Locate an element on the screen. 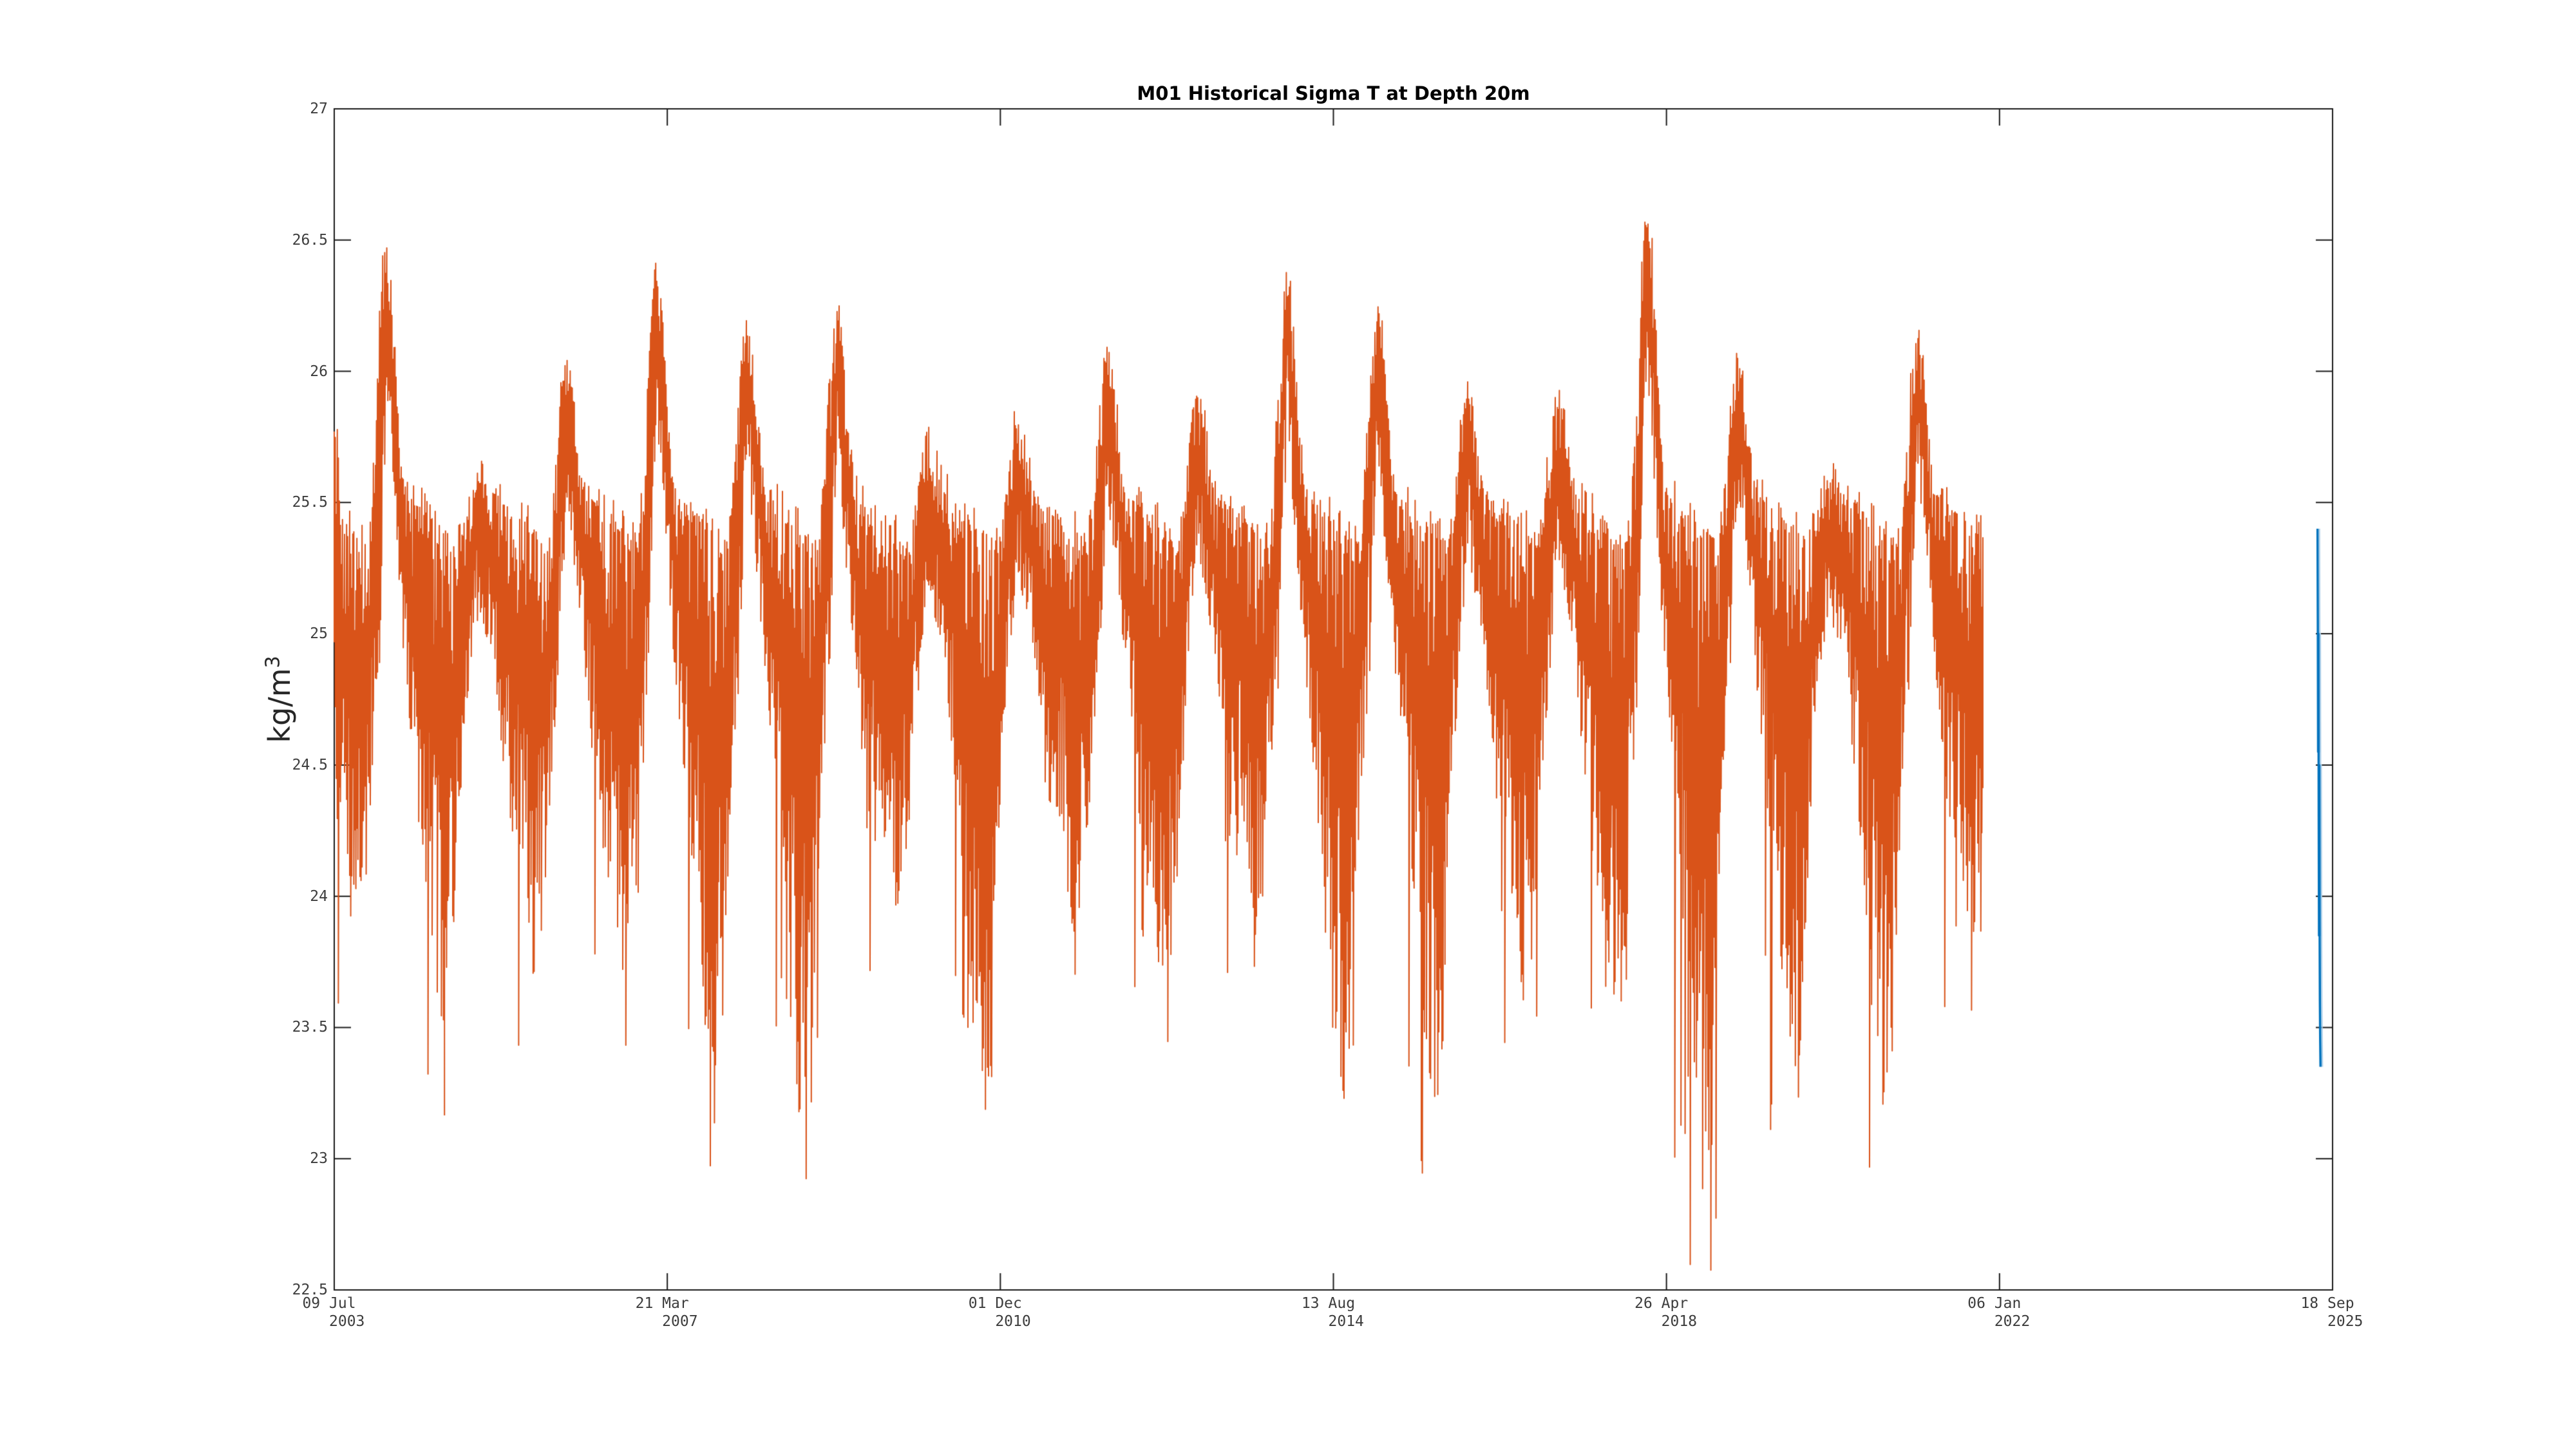 This screenshot has height=1449, width=2576. x-tick-label-year: 2007 is located at coordinates (680, 1321).